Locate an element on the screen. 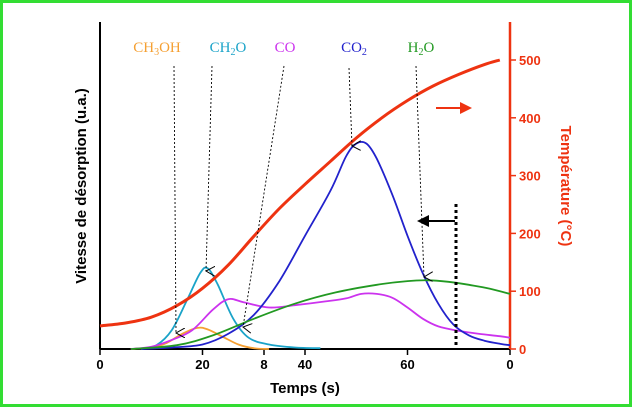 This screenshot has width=632, height=407. x-tick-label: 60 is located at coordinates (407, 364).